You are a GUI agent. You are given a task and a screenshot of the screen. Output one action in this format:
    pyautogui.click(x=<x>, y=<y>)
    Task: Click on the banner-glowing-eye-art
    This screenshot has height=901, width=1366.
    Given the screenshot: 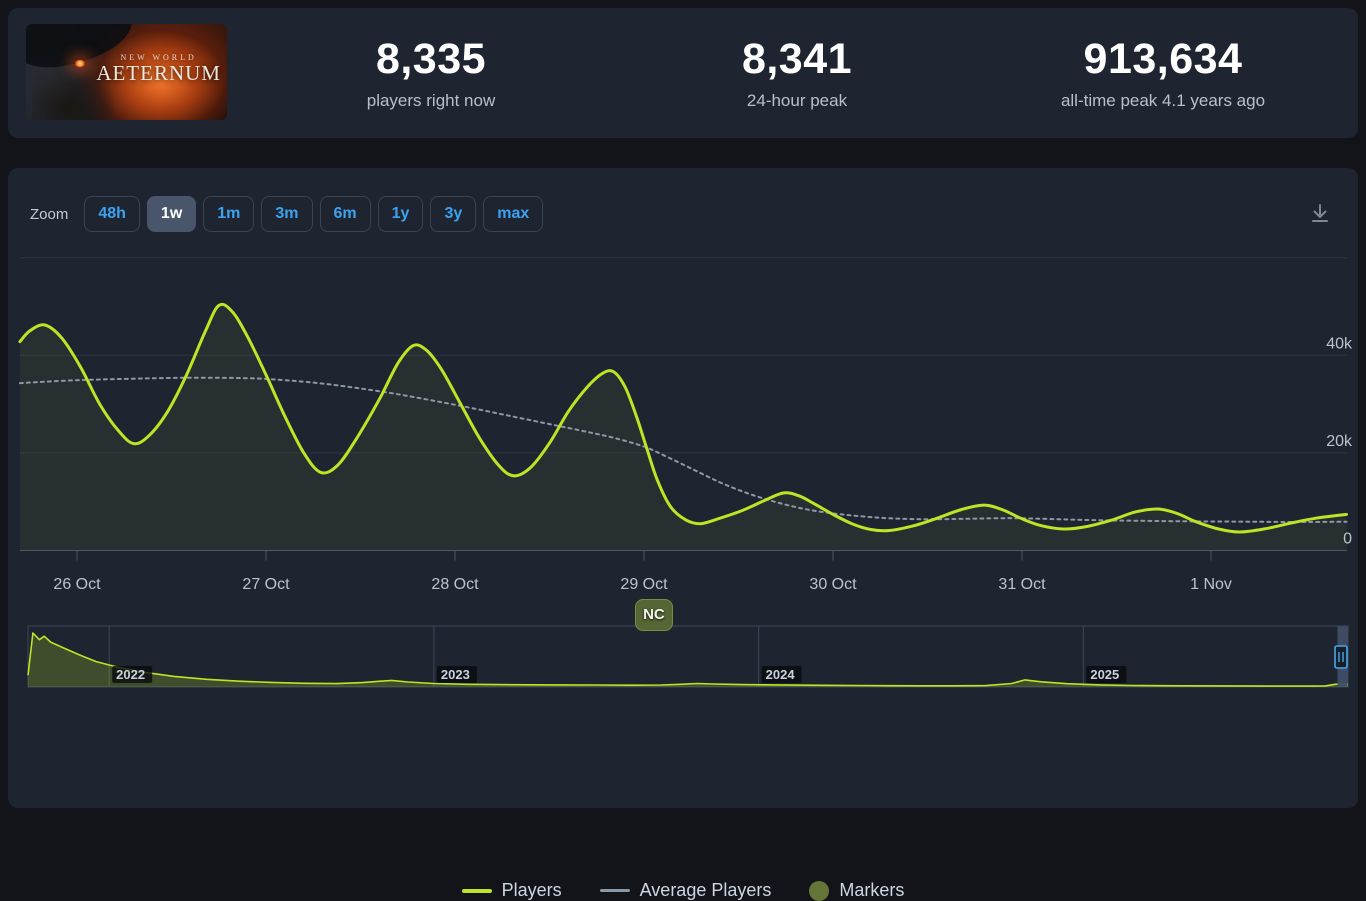 What is the action you would take?
    pyautogui.click(x=80, y=63)
    